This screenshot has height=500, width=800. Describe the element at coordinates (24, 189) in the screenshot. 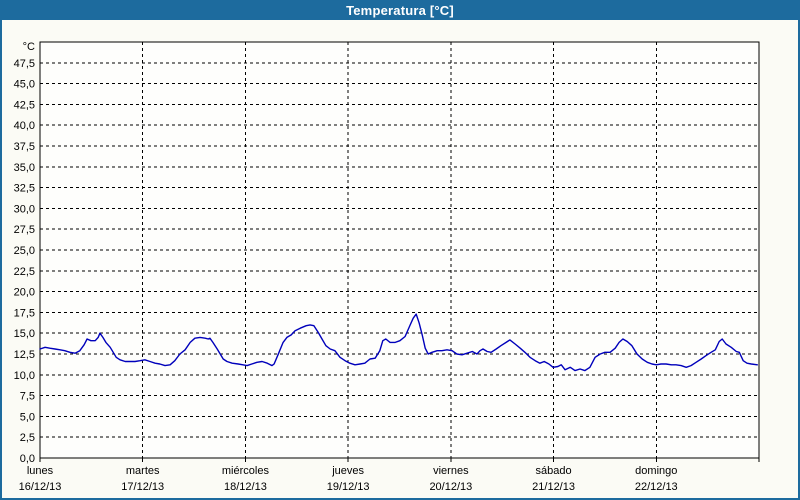

I see `svg-text: 32,5` at that location.